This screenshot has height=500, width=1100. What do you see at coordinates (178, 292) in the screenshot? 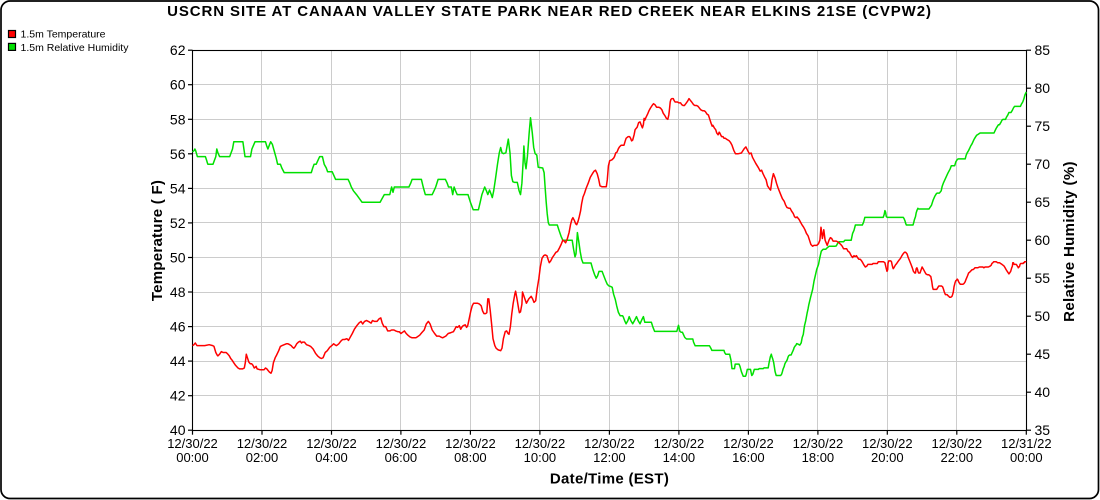
I see `svg-text: 48` at bounding box center [178, 292].